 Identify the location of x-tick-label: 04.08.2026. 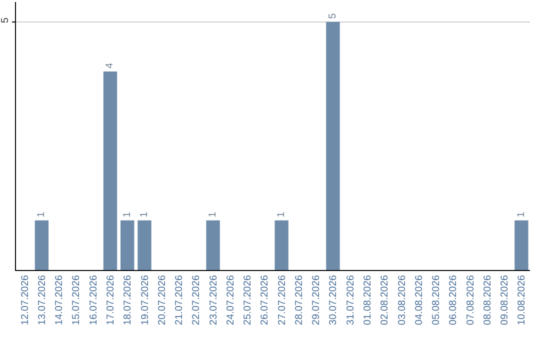
(419, 300).